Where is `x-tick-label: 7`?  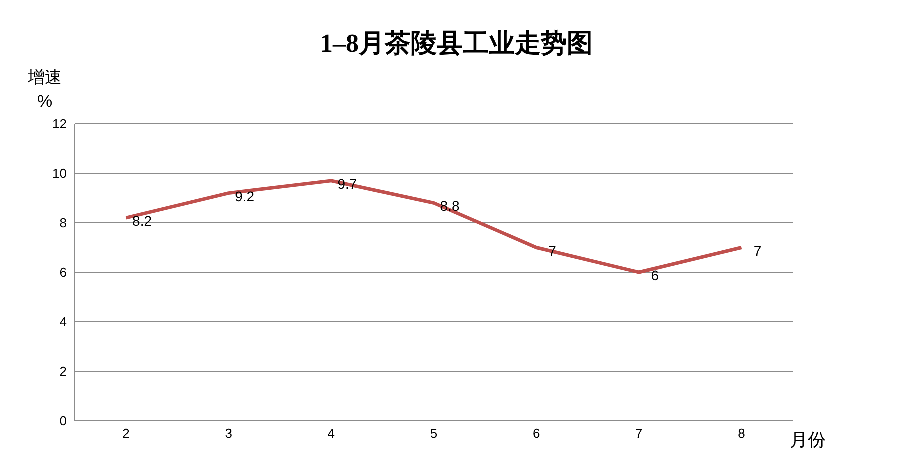 x-tick-label: 7 is located at coordinates (639, 434).